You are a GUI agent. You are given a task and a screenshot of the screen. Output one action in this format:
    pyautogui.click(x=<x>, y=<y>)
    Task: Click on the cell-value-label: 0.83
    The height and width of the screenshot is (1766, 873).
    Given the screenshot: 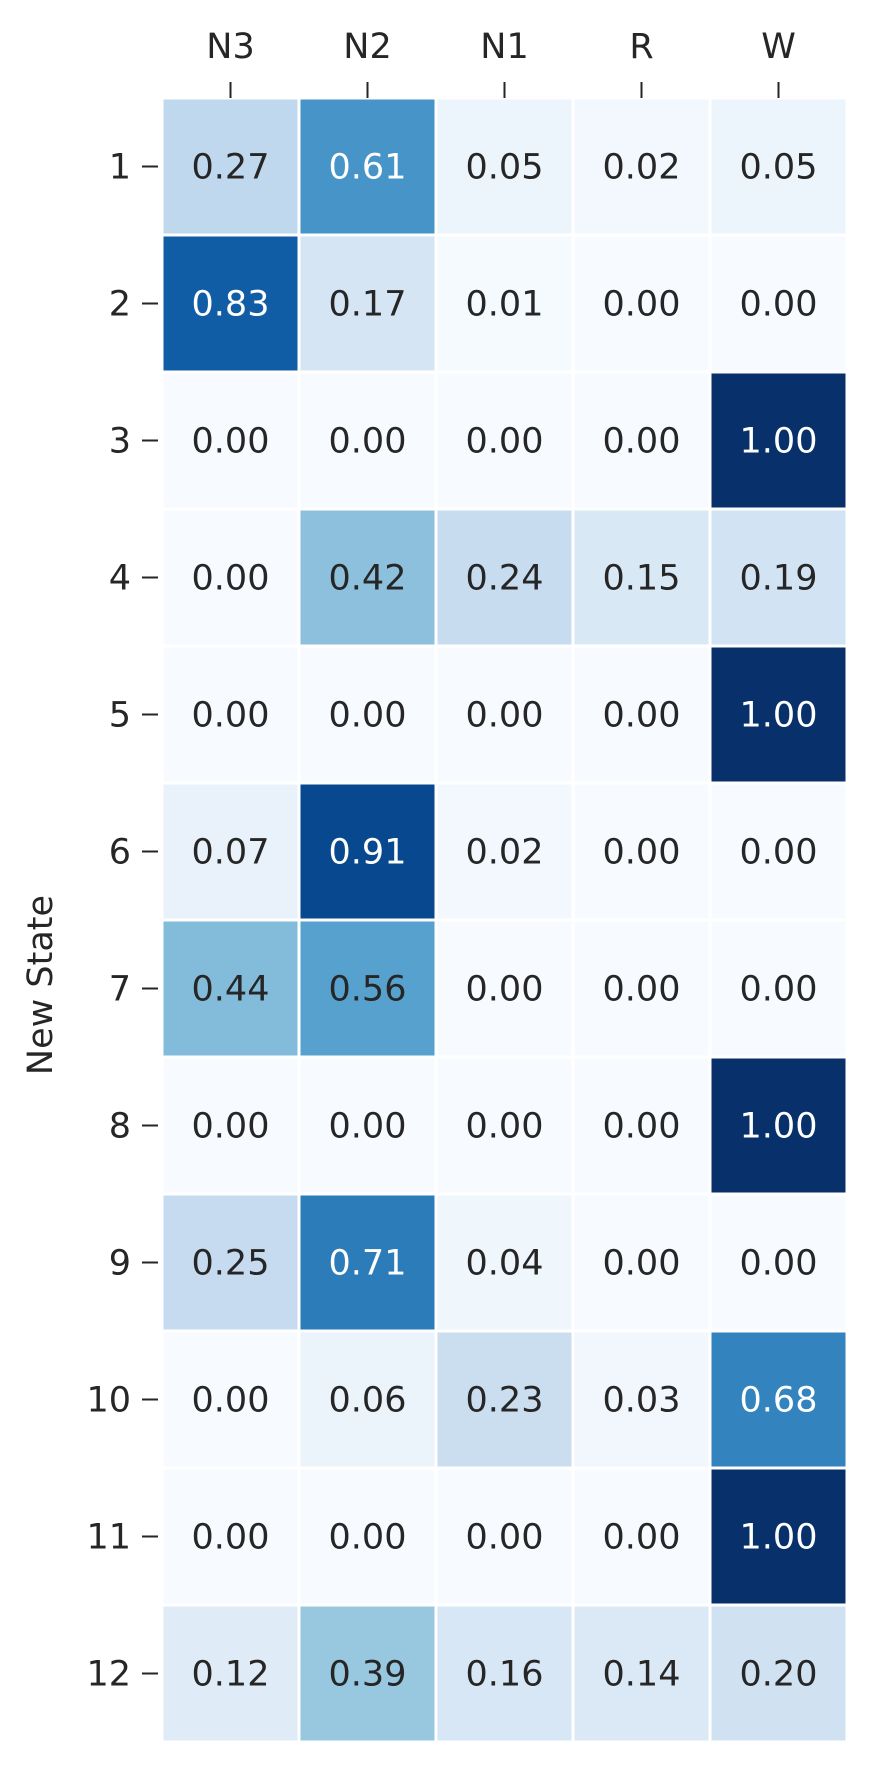 What is the action you would take?
    pyautogui.click(x=231, y=305)
    